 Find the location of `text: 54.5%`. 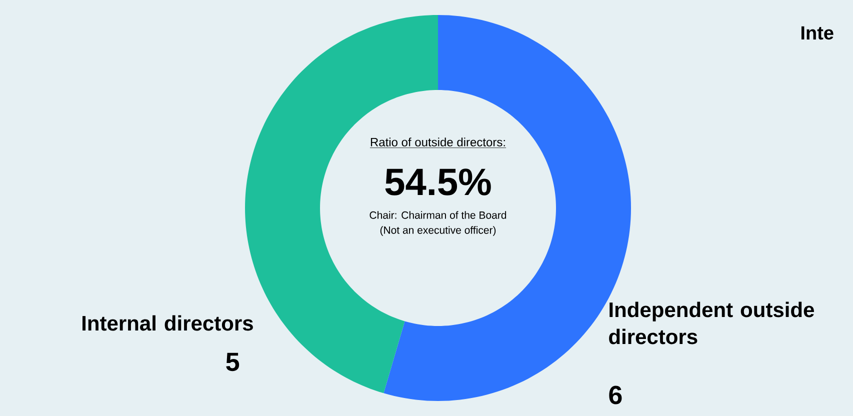

text: 54.5% is located at coordinates (438, 182).